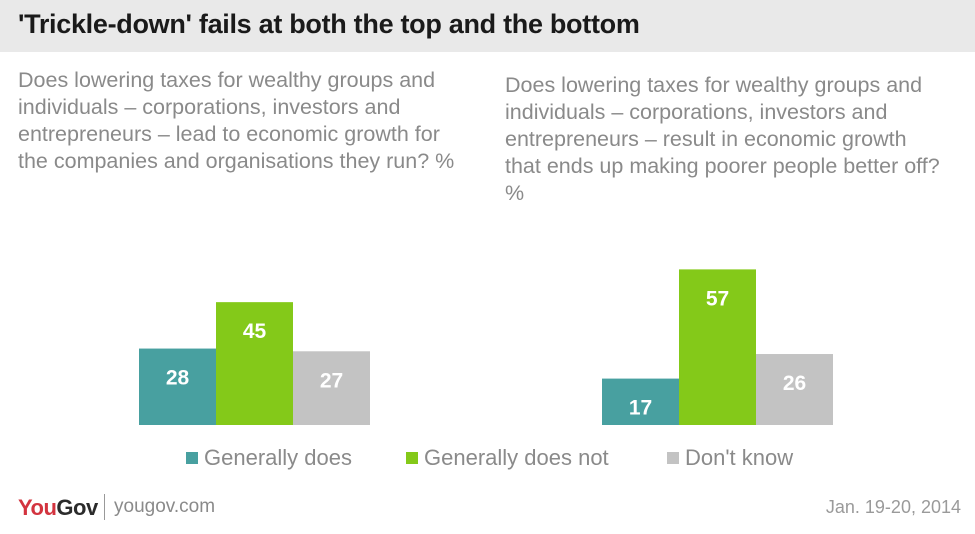  What do you see at coordinates (739, 457) in the screenshot?
I see `legend-label: Don't know` at bounding box center [739, 457].